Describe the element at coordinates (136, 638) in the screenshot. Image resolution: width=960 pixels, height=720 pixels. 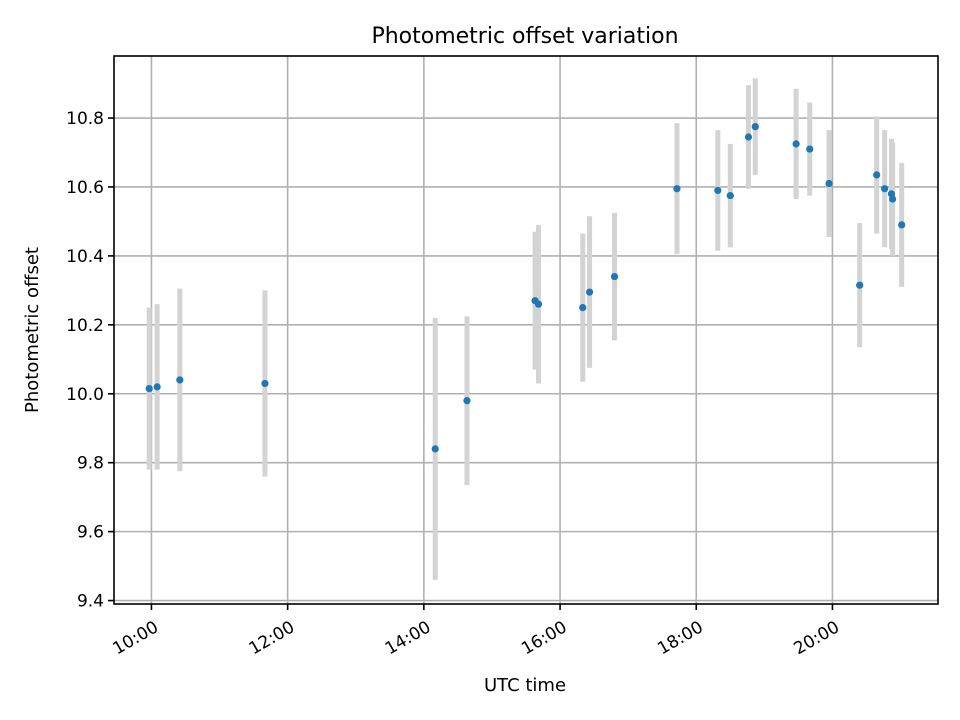
I see `x-tick-label: 10:00` at that location.